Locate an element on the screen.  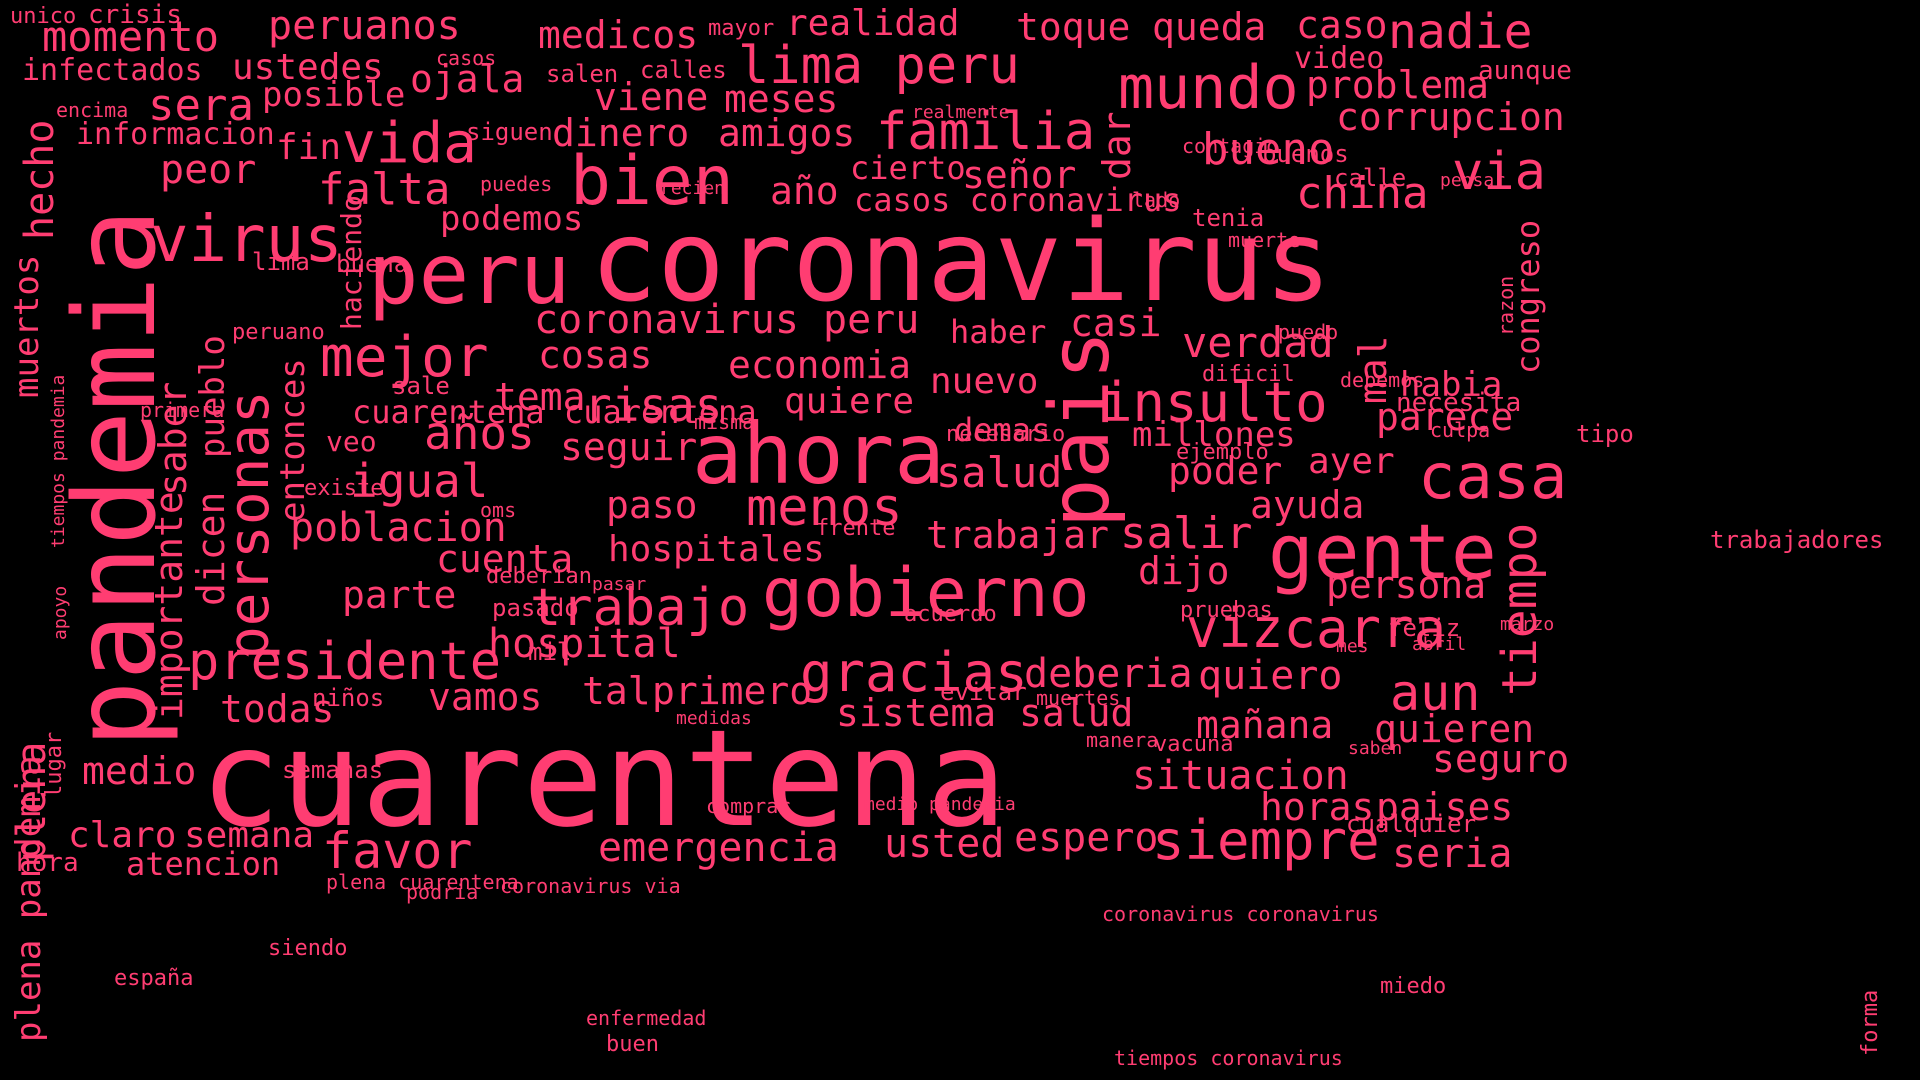
word: pensar is located at coordinates (1473, 180).